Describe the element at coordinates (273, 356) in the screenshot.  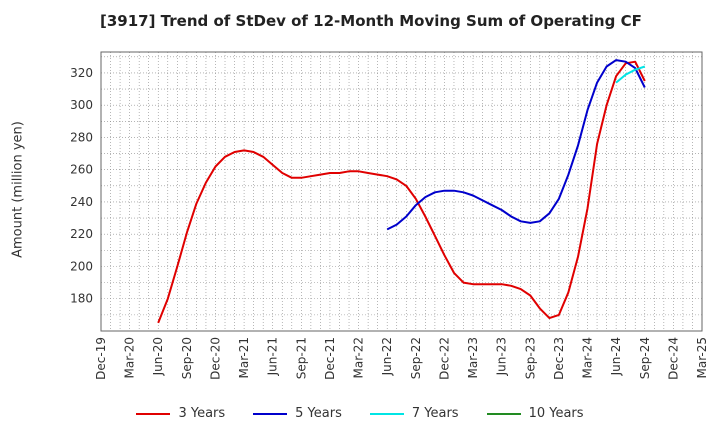
I see `x-tick-label: Jun-21` at that location.